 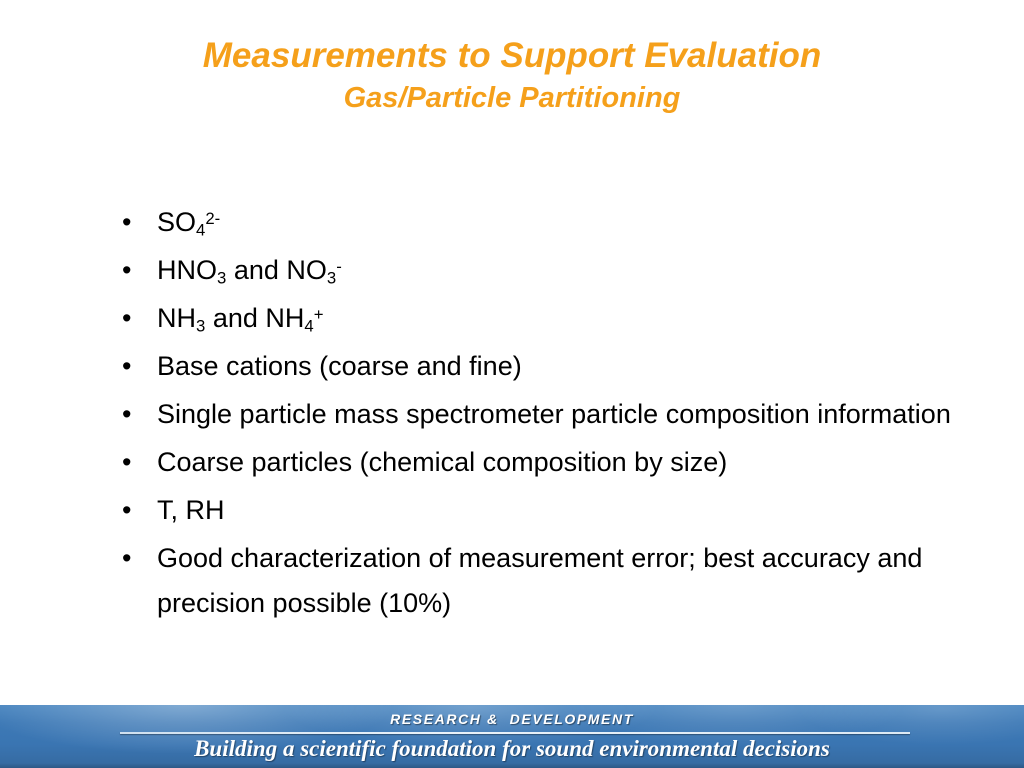 I want to click on list-item: • NH3 and NH4+, so click(x=563, y=318).